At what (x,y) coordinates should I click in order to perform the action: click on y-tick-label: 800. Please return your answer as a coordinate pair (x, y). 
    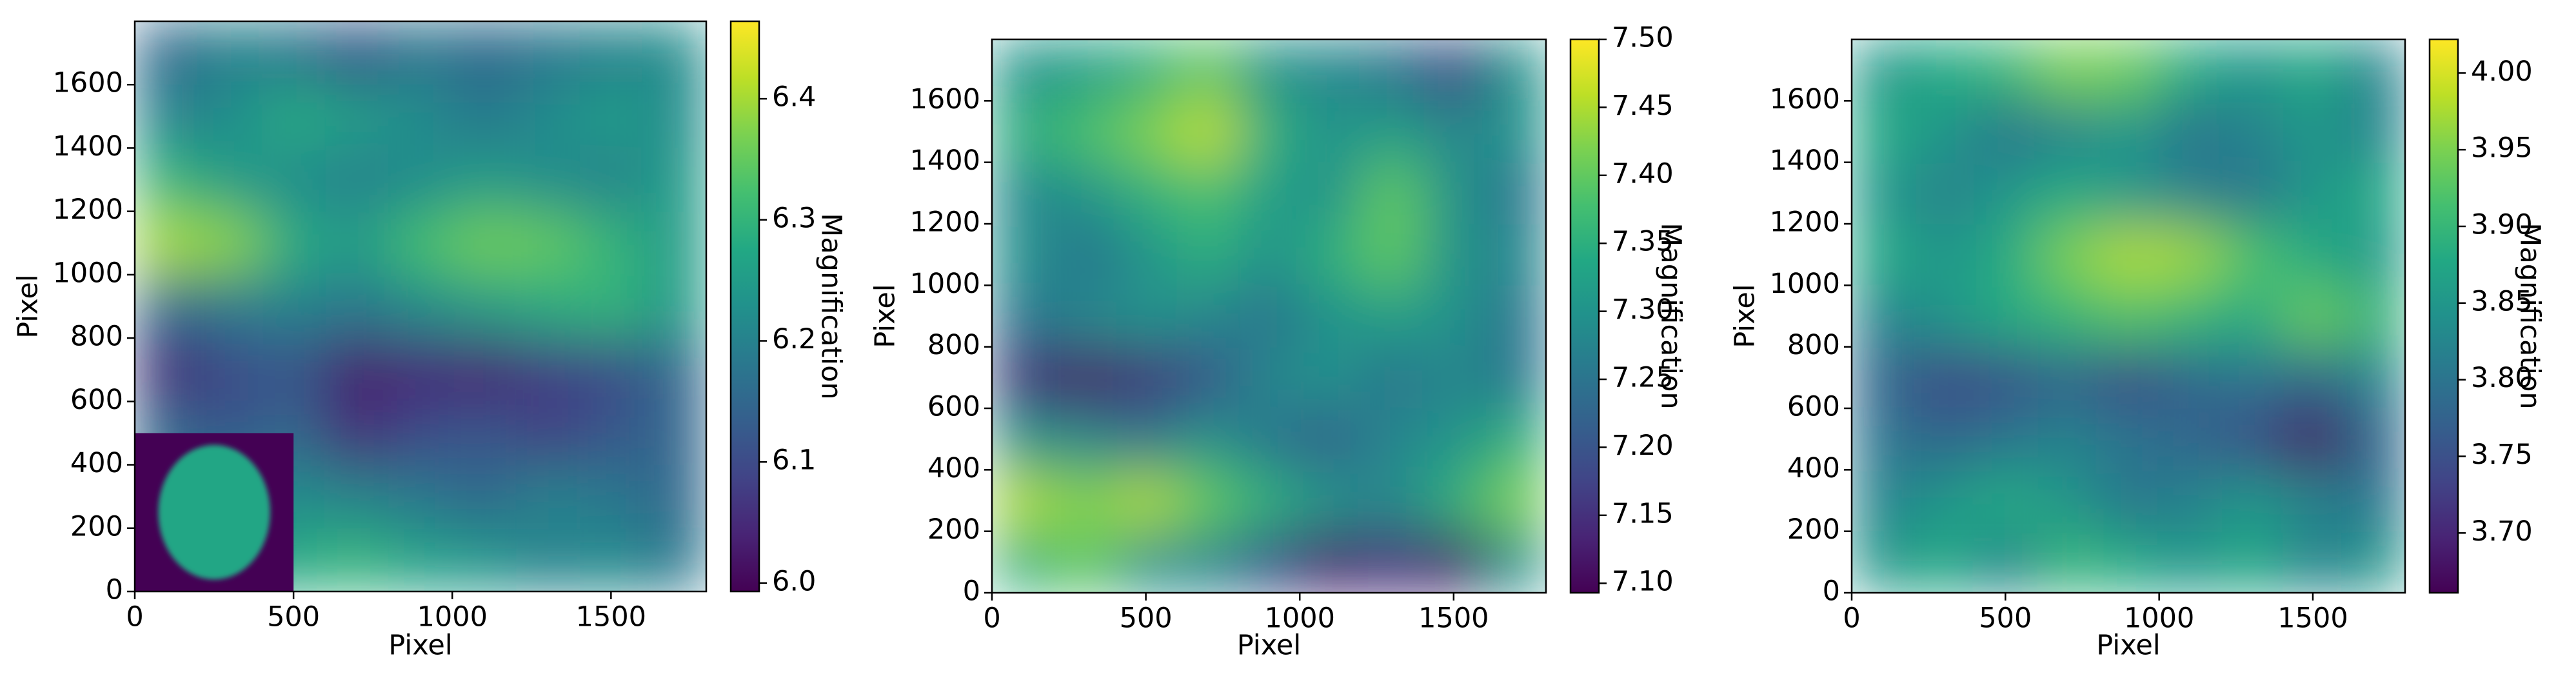
    Looking at the image, I should click on (1813, 345).